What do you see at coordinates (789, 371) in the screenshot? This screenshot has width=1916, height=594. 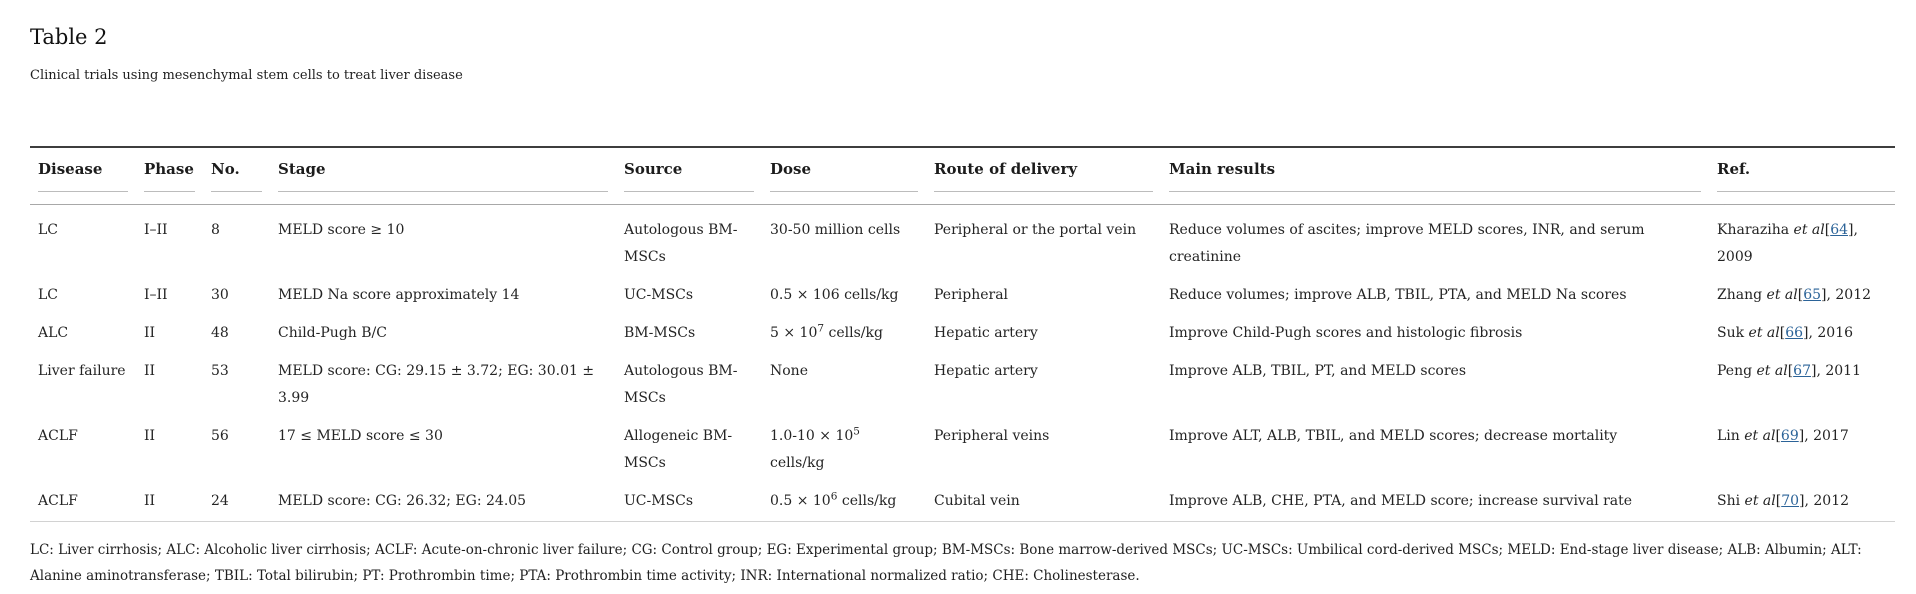 I see `dose-text: None` at bounding box center [789, 371].